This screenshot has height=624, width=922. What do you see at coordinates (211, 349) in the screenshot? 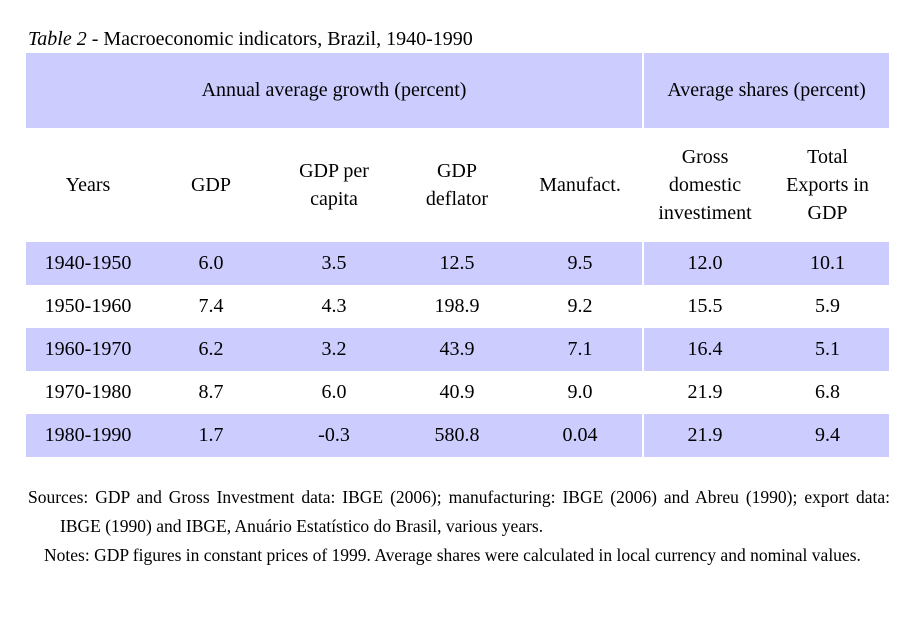
I see `cell-gdp: 6.2` at bounding box center [211, 349].